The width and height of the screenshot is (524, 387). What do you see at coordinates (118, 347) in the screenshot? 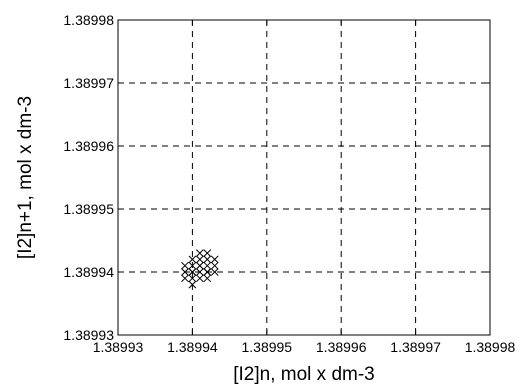
I see `x-tick-label: 1.38993` at bounding box center [118, 347].